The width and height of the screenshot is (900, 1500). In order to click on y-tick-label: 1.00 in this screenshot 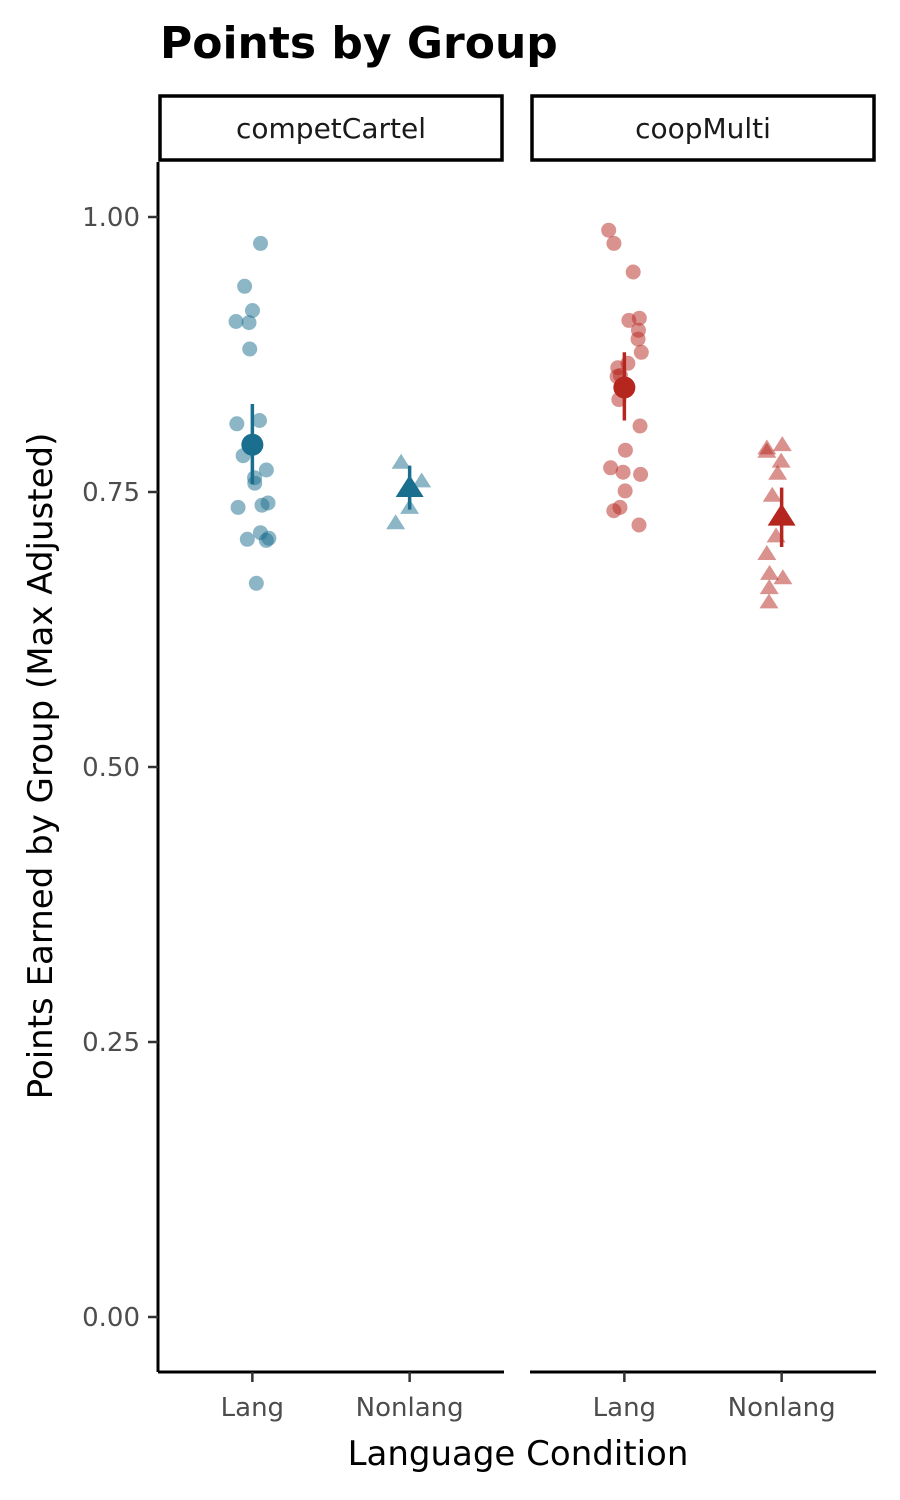, I will do `click(111, 218)`.